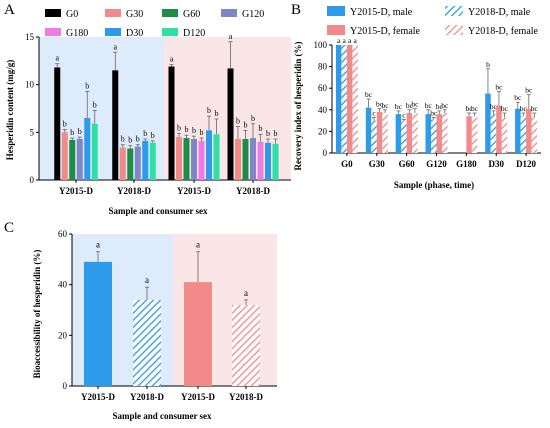 The width and height of the screenshot is (550, 428). What do you see at coordinates (94, 151) in the screenshot?
I see `panel-a-bar-d120` at bounding box center [94, 151].